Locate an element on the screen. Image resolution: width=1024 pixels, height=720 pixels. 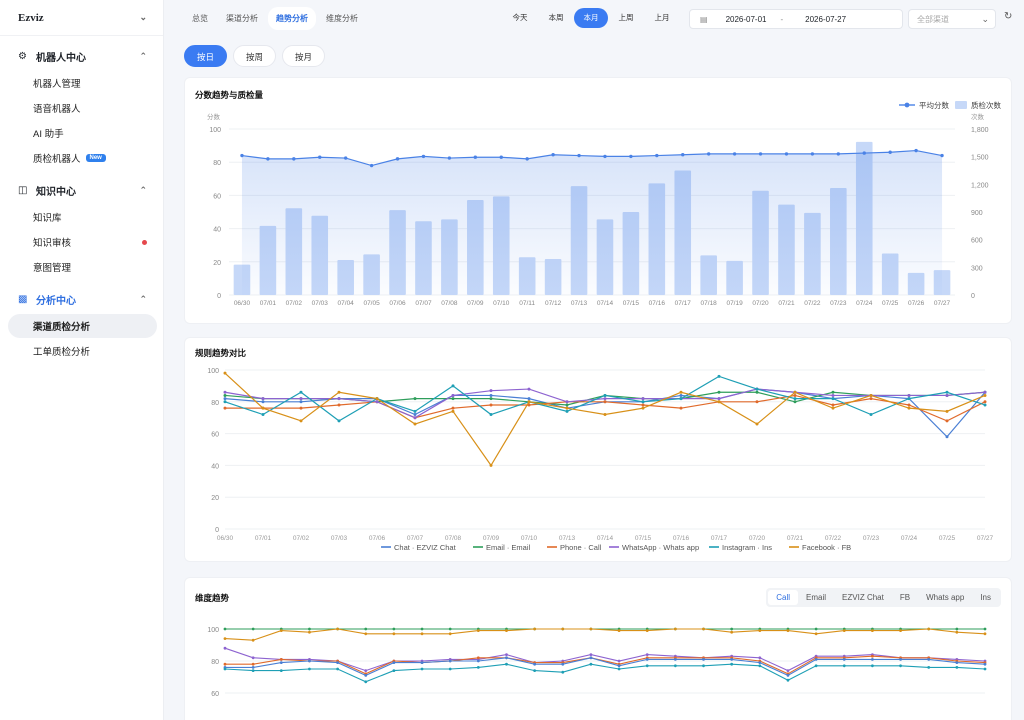
x-tick-label: 07/22 is located at coordinates (833, 538).